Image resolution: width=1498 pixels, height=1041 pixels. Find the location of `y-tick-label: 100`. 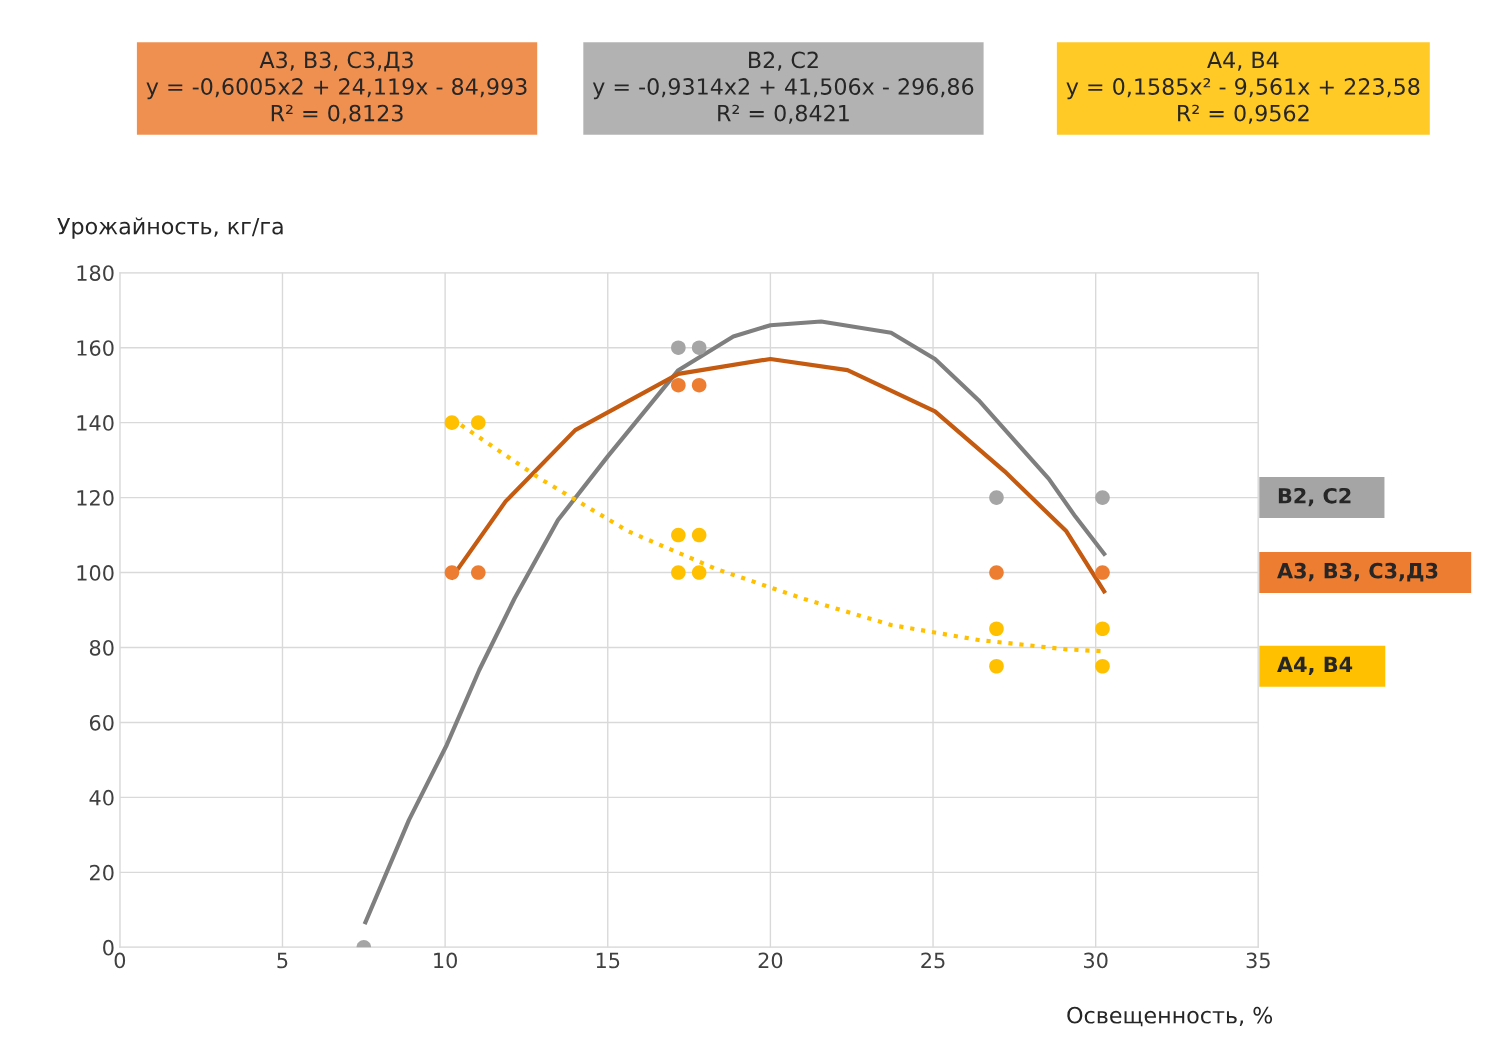

y-tick-label: 100 is located at coordinates (95, 573).